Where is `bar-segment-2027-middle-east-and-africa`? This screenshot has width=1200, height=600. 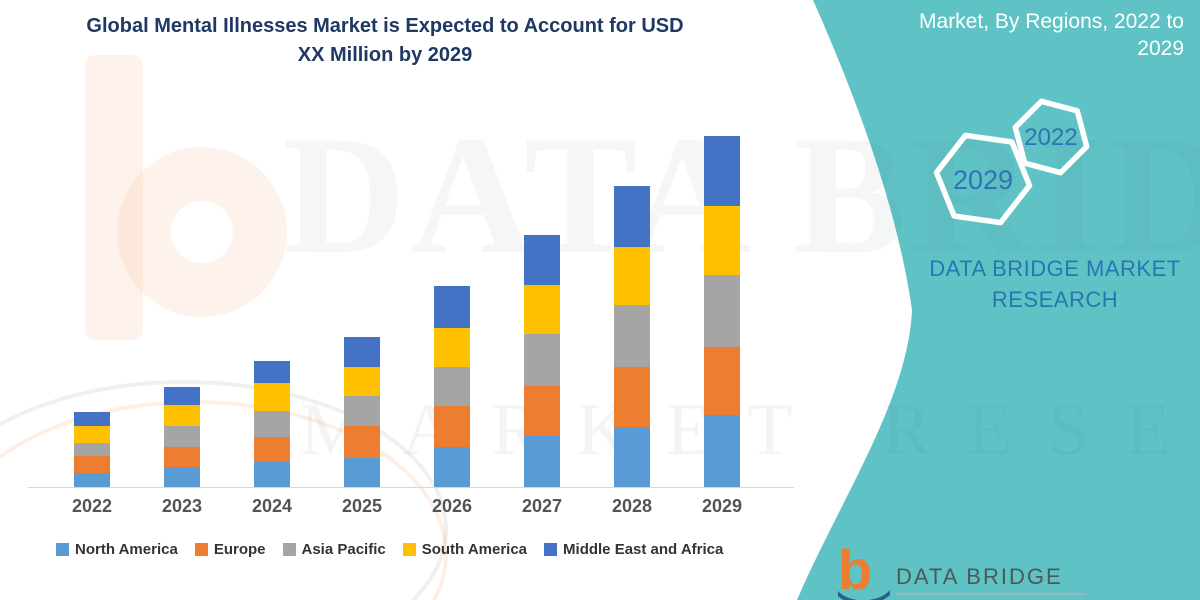 bar-segment-2027-middle-east-and-africa is located at coordinates (542, 260).